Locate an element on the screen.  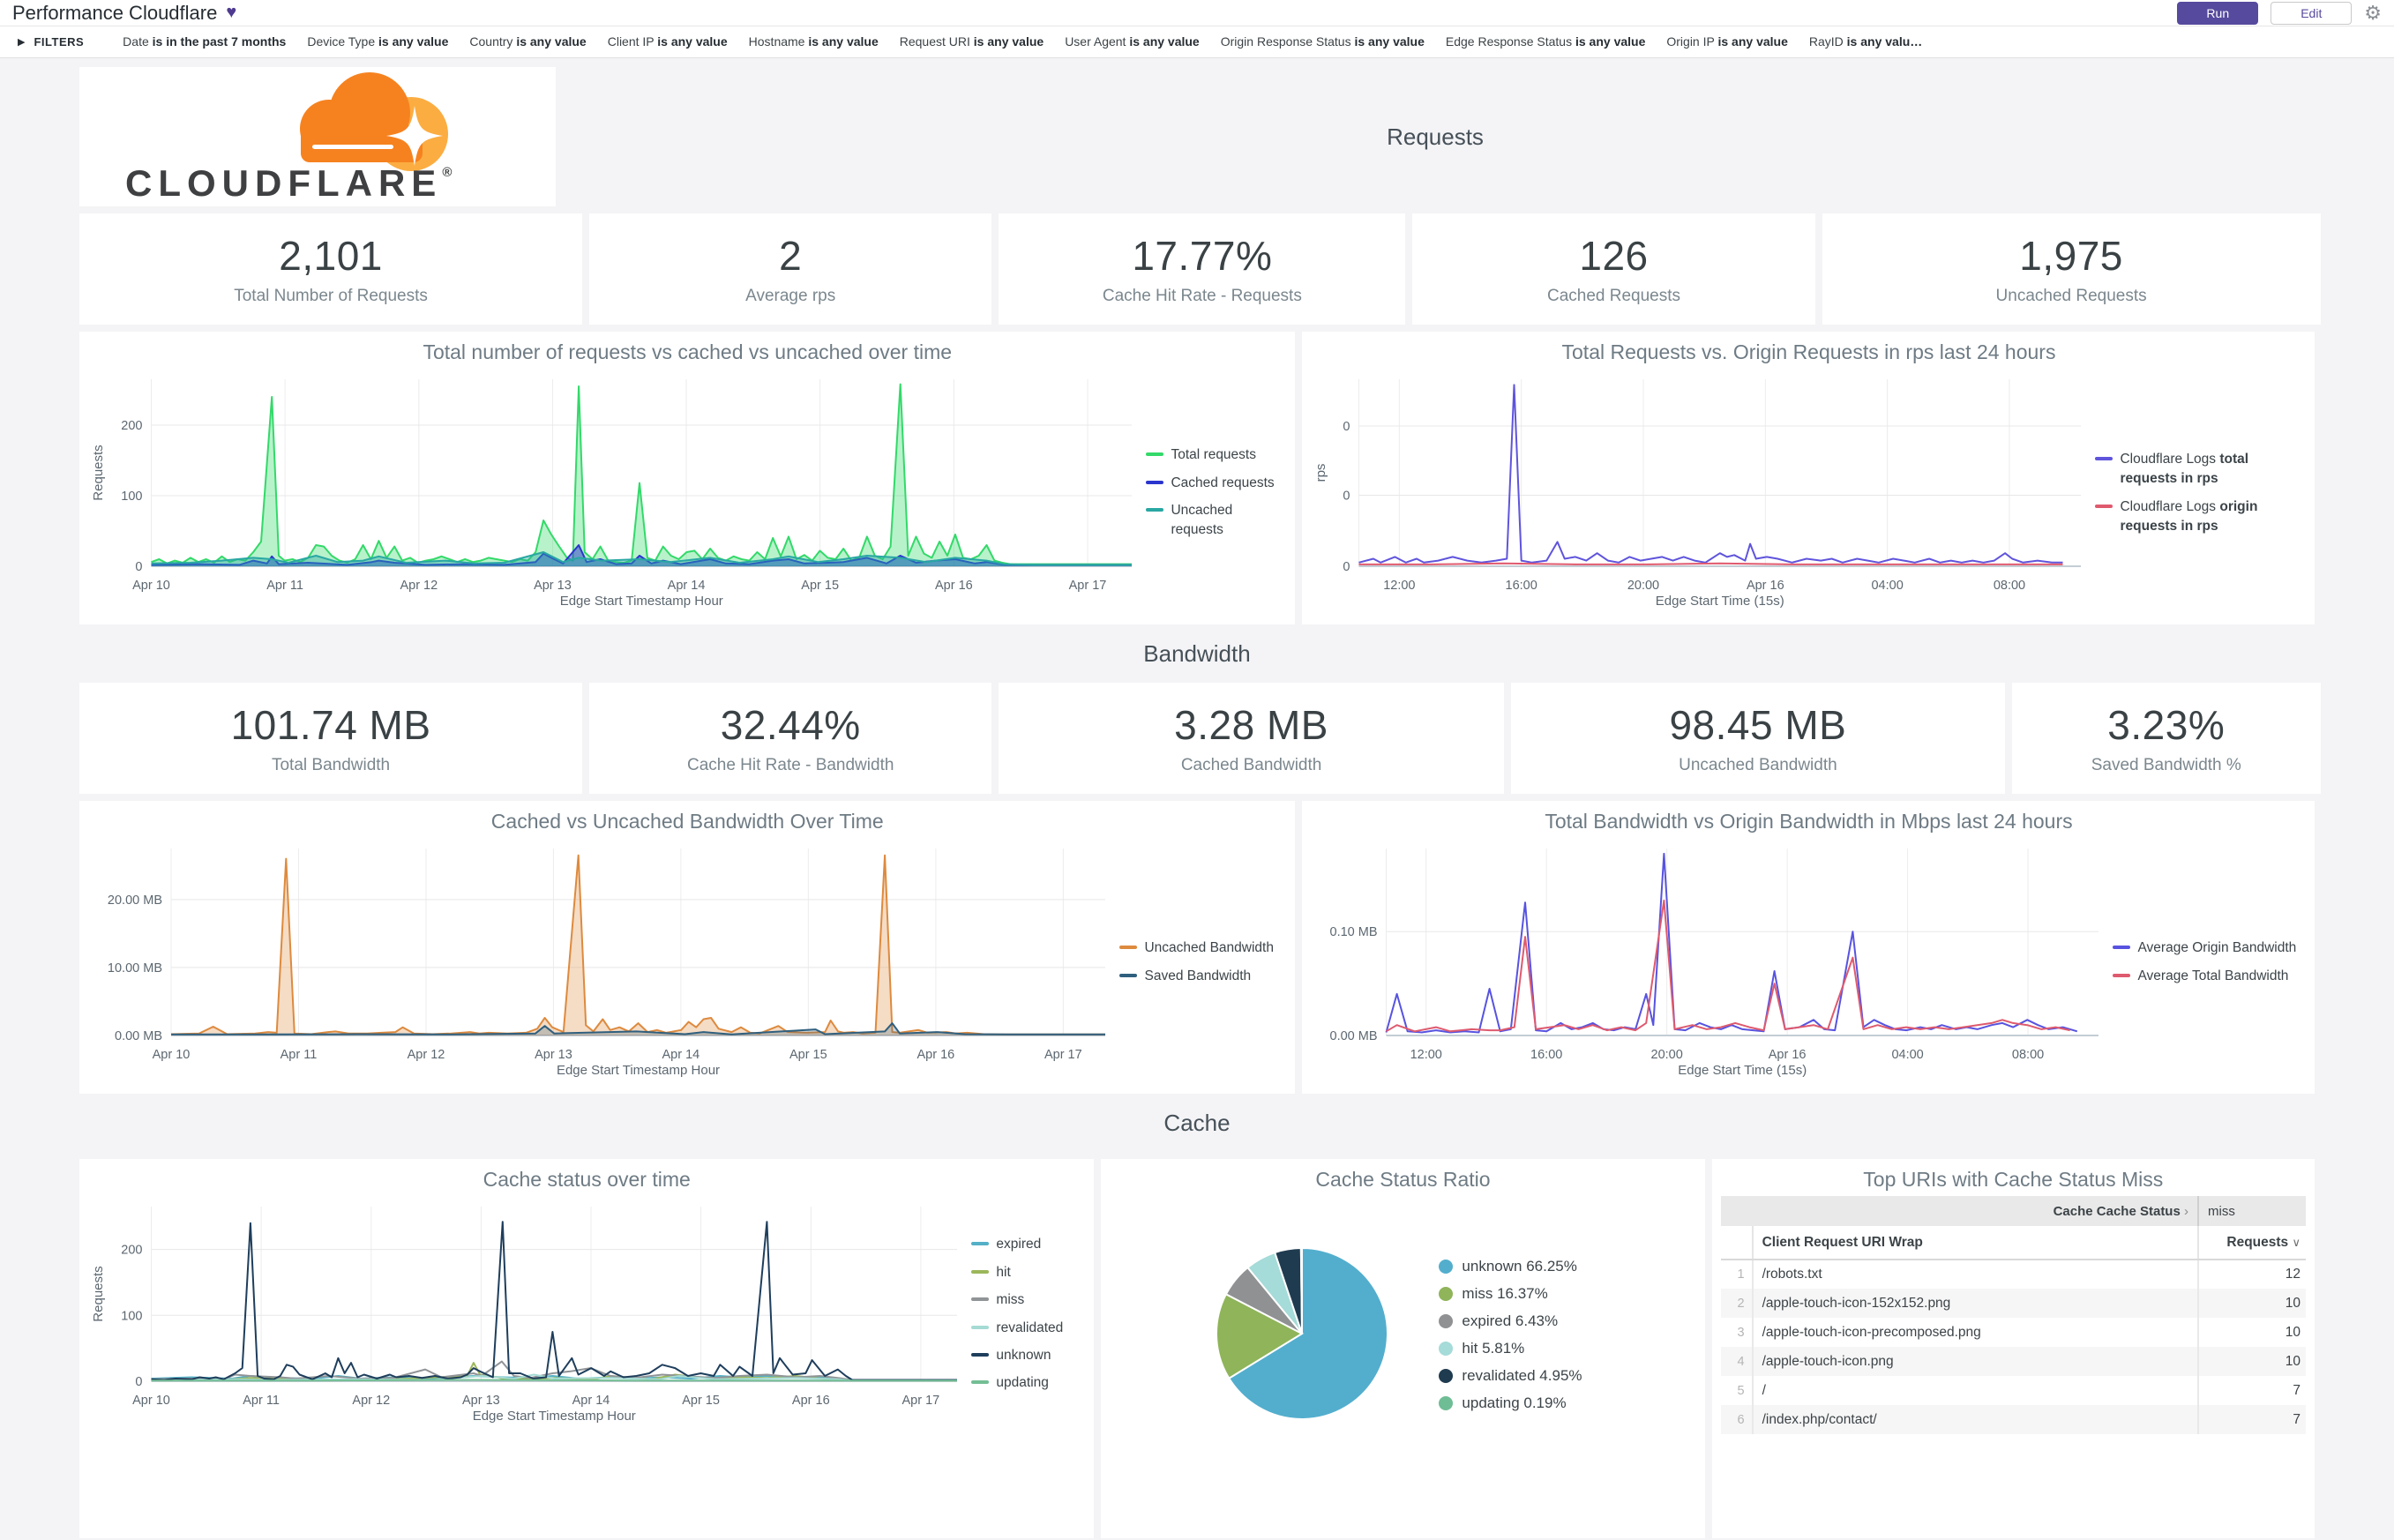
legend-item: revalidated is located at coordinates (1029, 1328).